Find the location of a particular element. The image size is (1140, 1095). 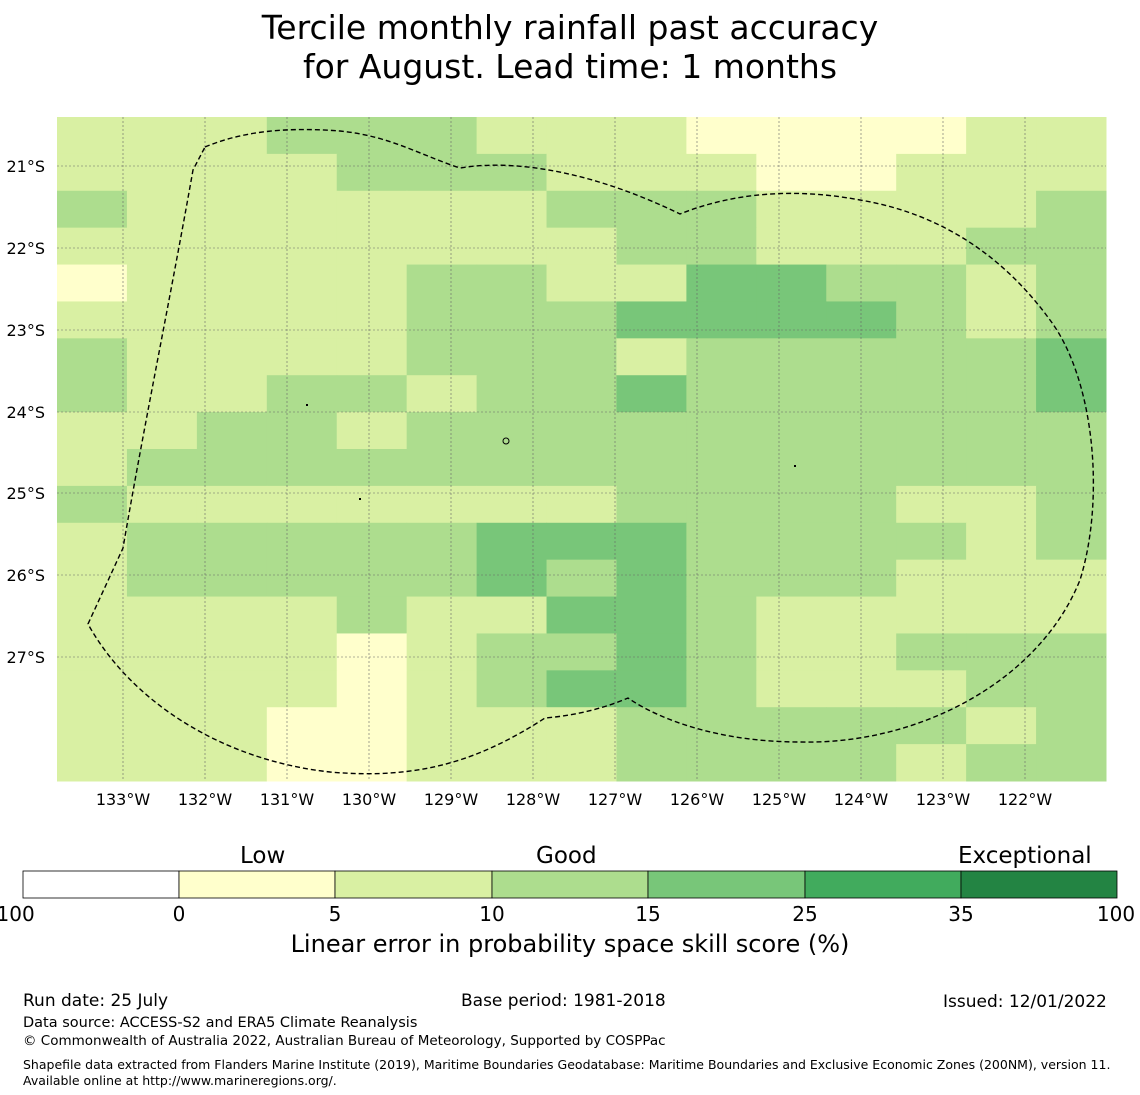

latitude-label: 21°S is located at coordinates (25, 166).